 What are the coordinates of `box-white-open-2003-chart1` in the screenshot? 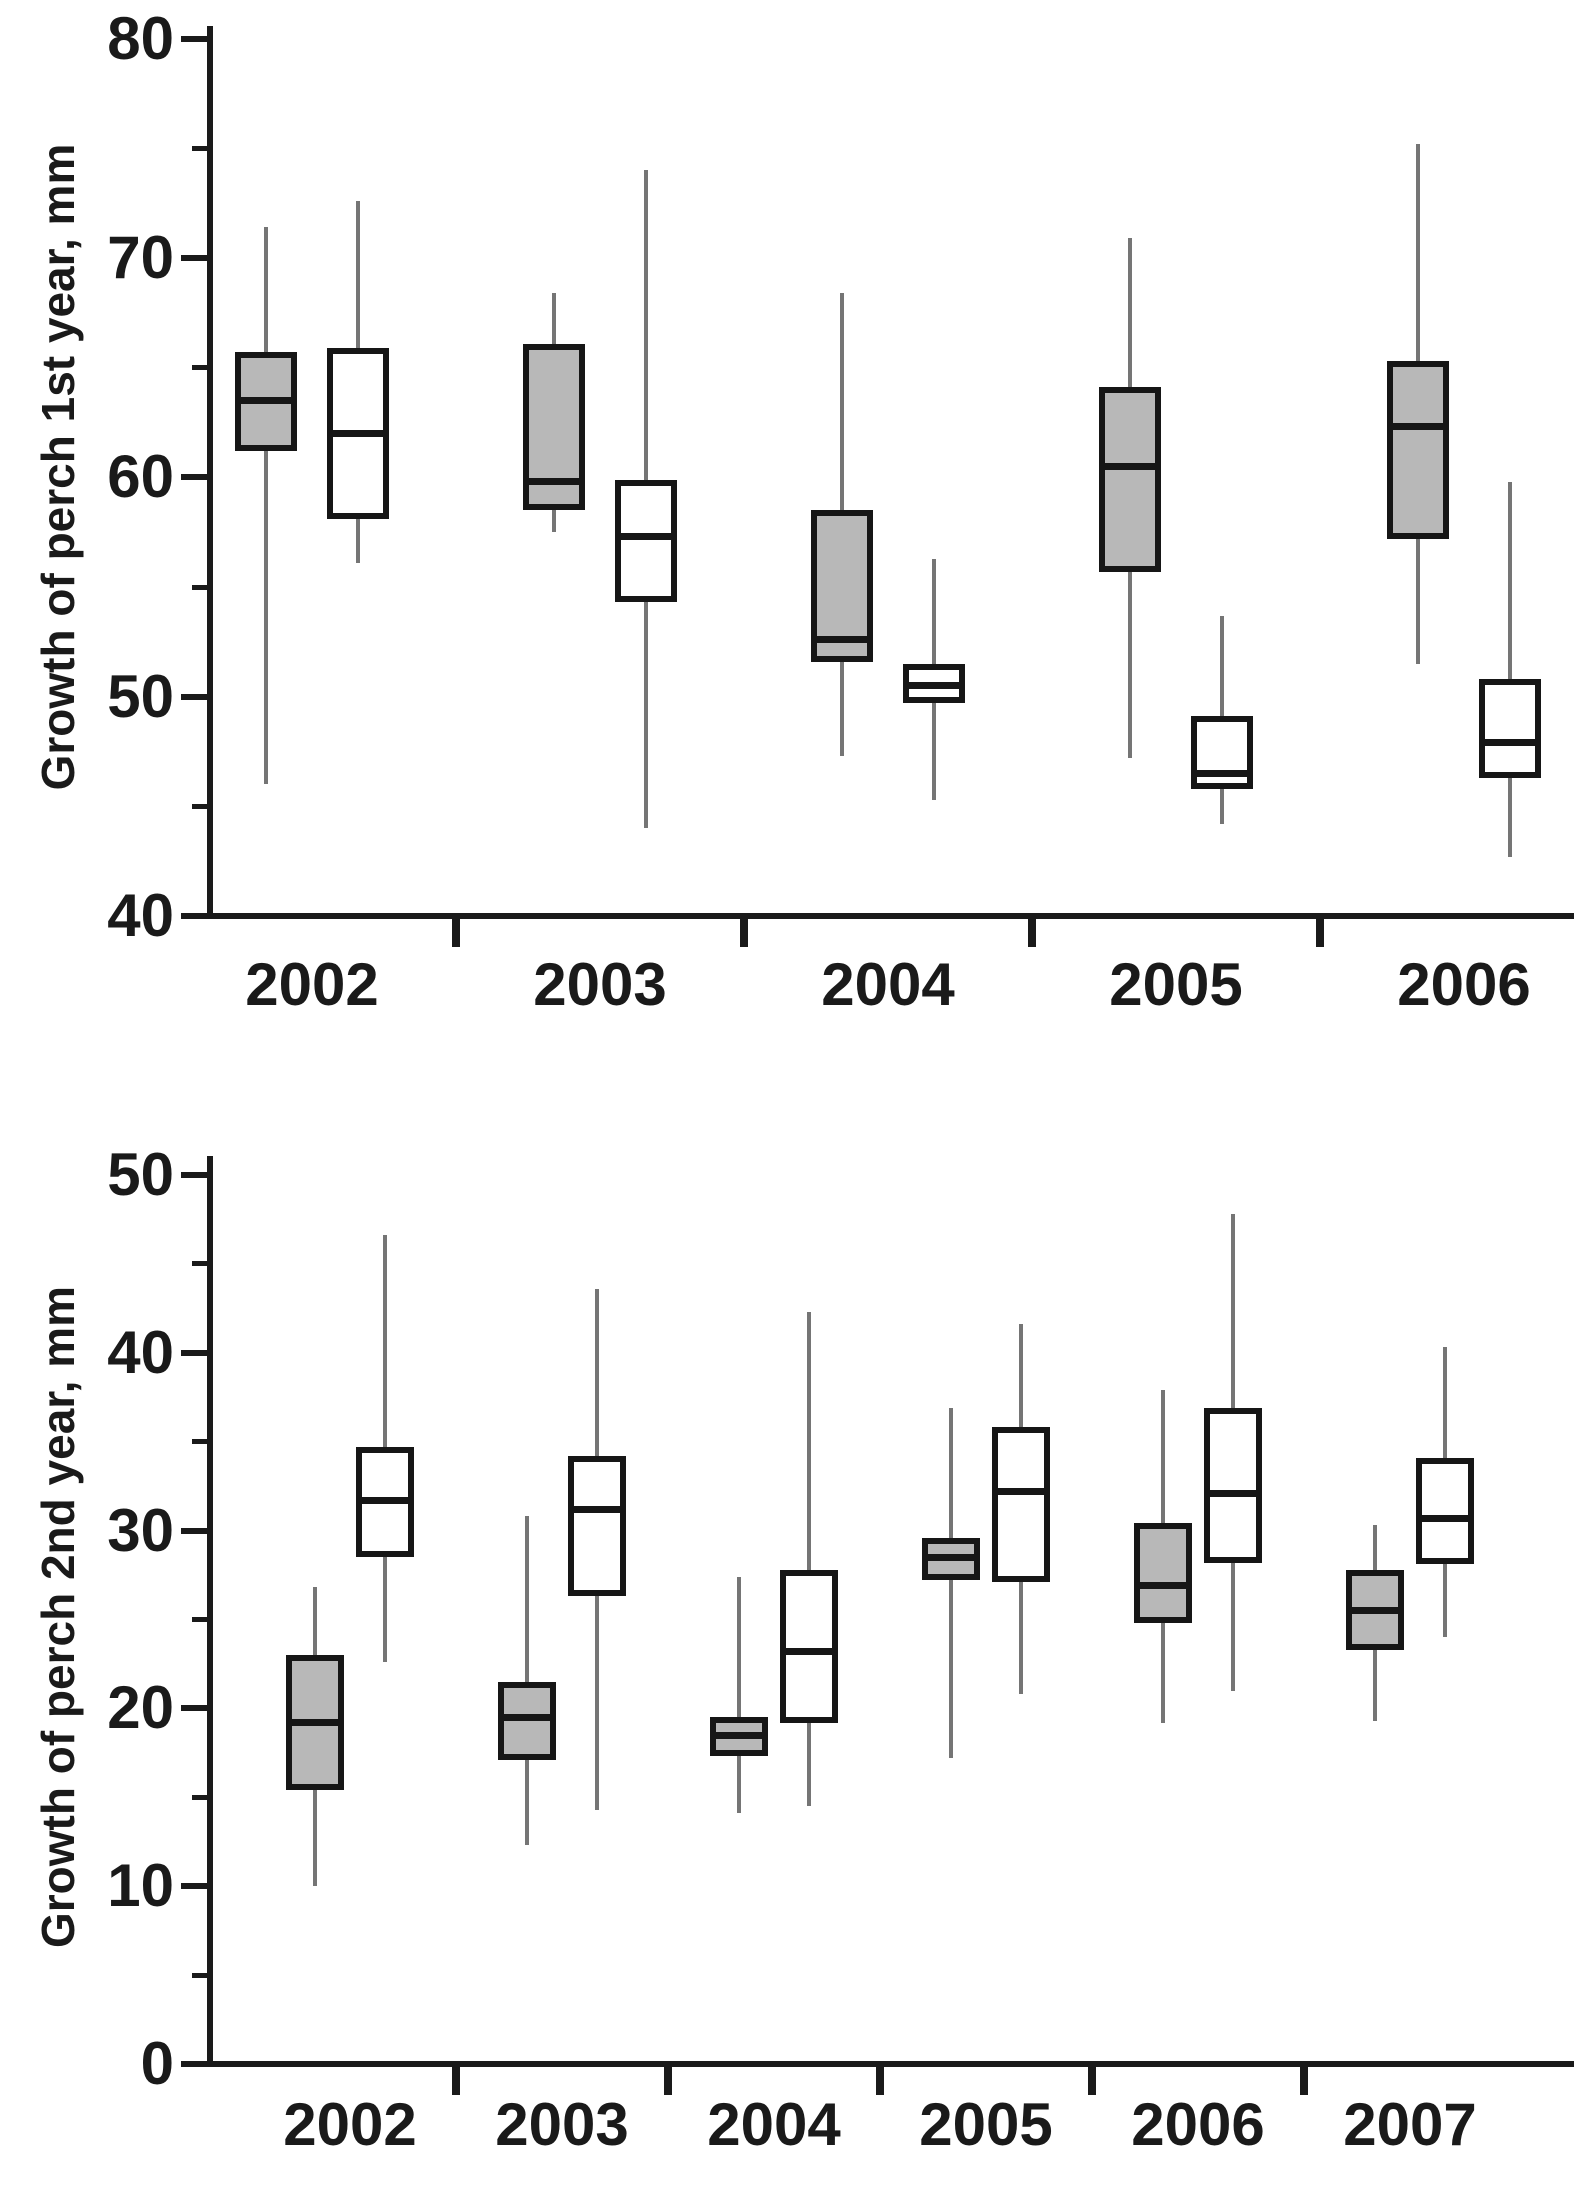 It's located at (646, 541).